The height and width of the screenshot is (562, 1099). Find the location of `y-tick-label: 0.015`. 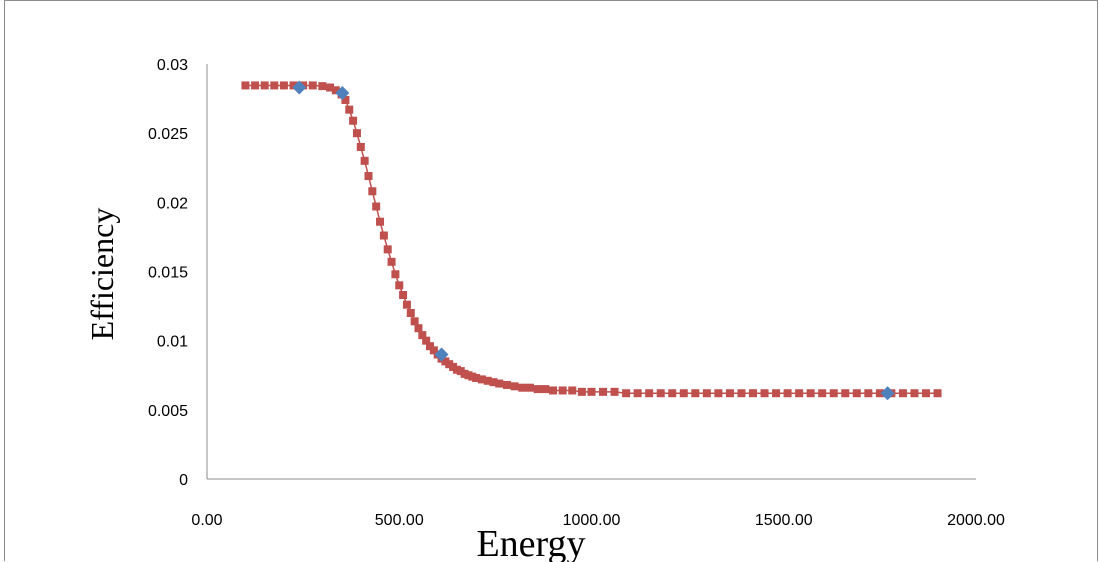

y-tick-label: 0.015 is located at coordinates (168, 273).